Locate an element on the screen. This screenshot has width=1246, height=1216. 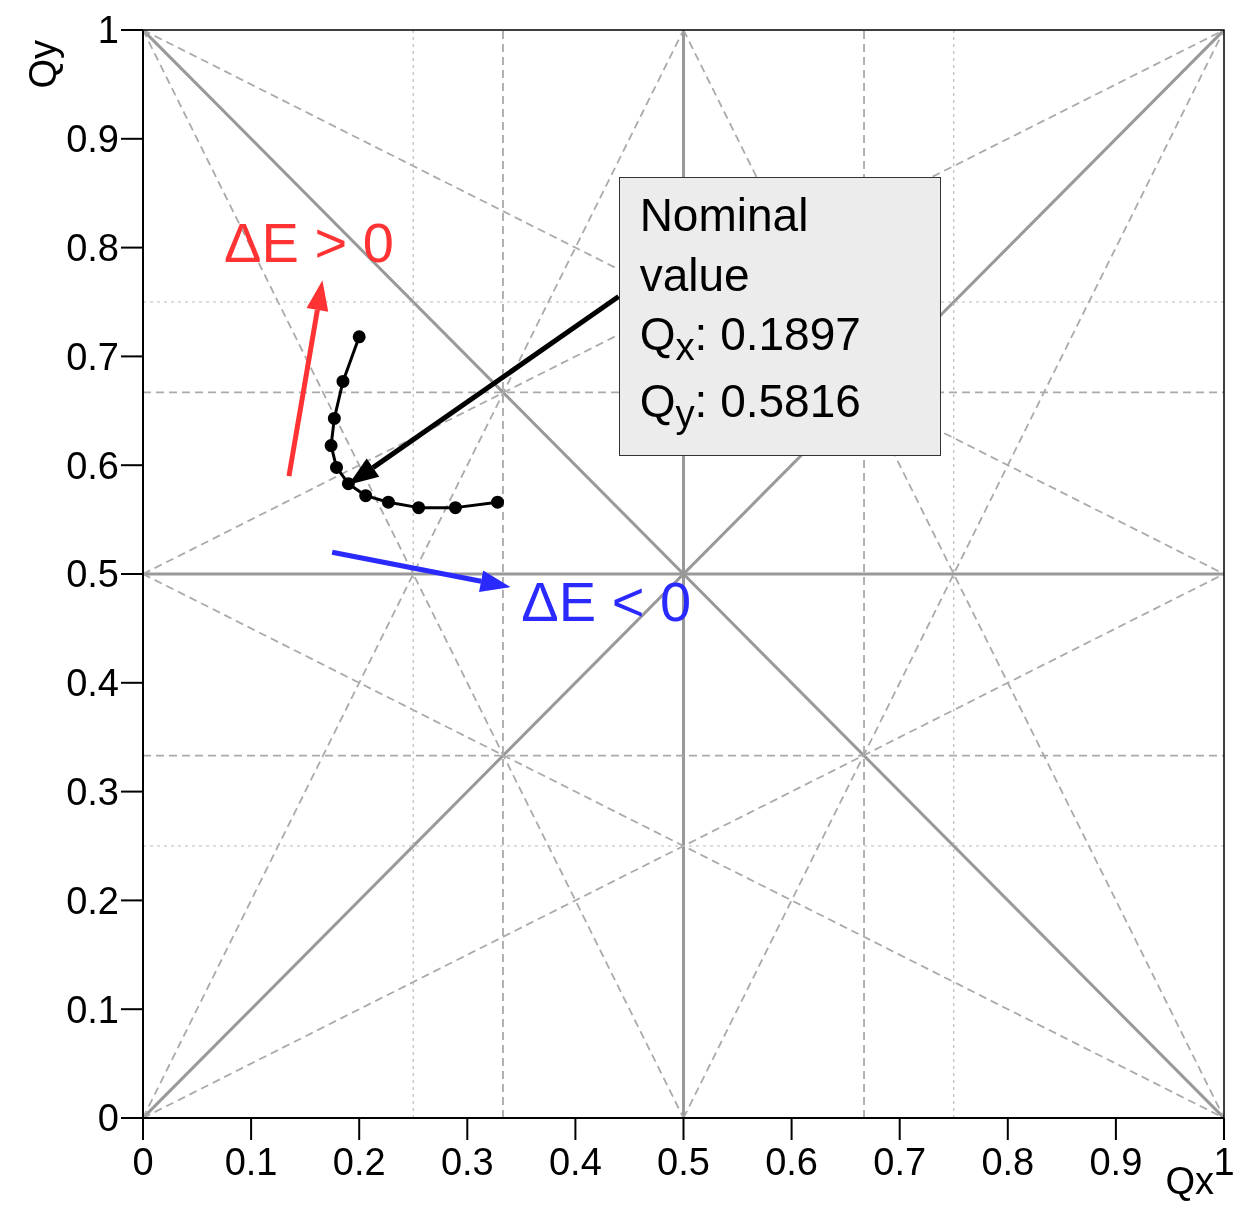
x-tick-label: 0.5 is located at coordinates (683, 1161).